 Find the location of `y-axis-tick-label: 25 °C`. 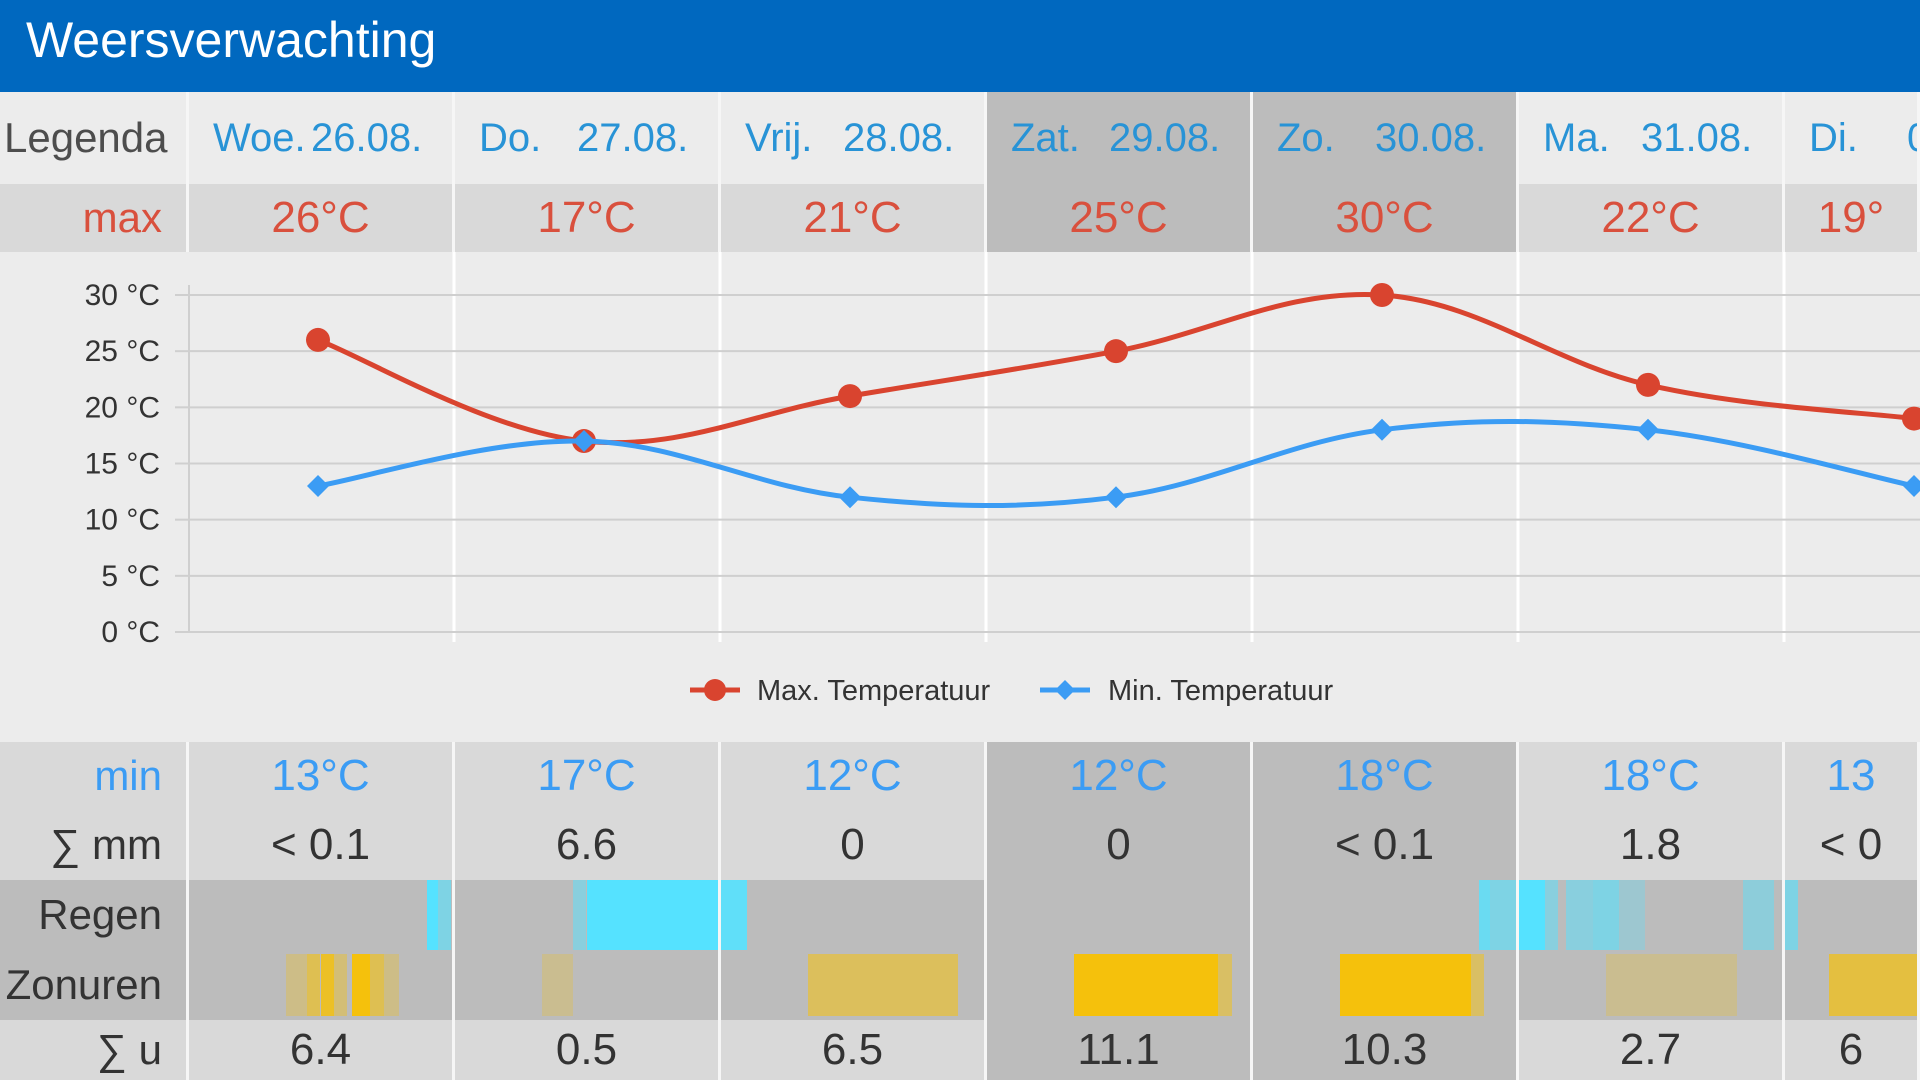

y-axis-tick-label: 25 °C is located at coordinates (122, 351).